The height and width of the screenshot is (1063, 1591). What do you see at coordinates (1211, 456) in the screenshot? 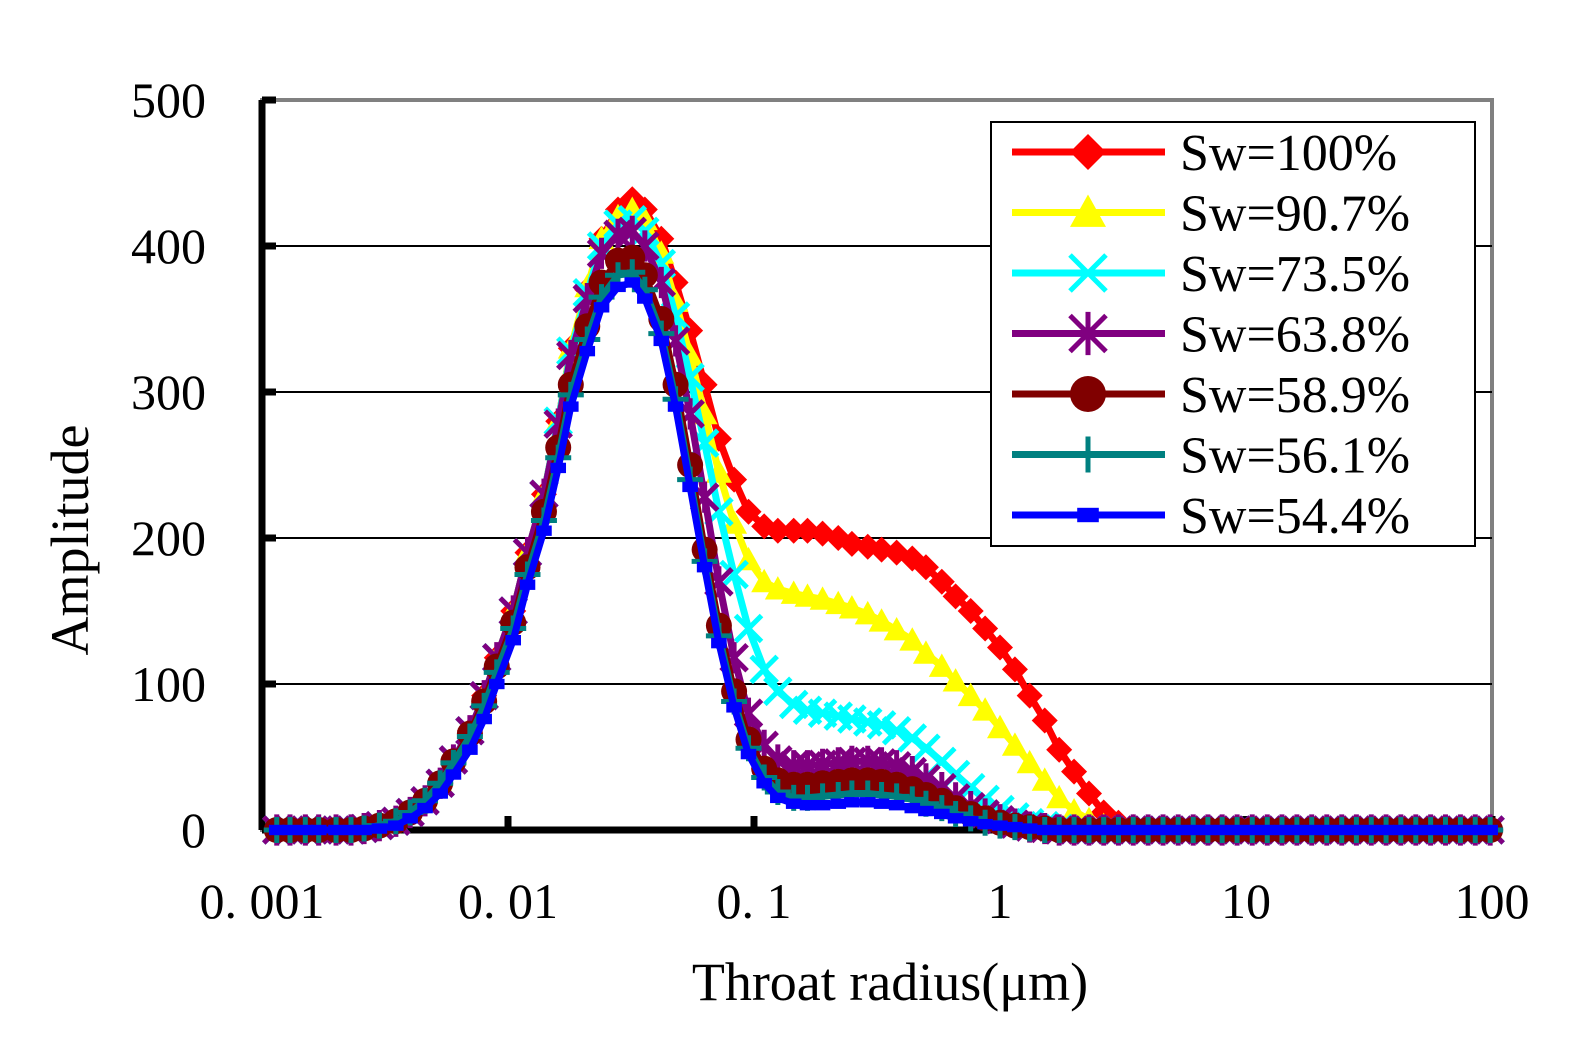
I see `legend-item: Sw=56.1%` at bounding box center [1211, 456].